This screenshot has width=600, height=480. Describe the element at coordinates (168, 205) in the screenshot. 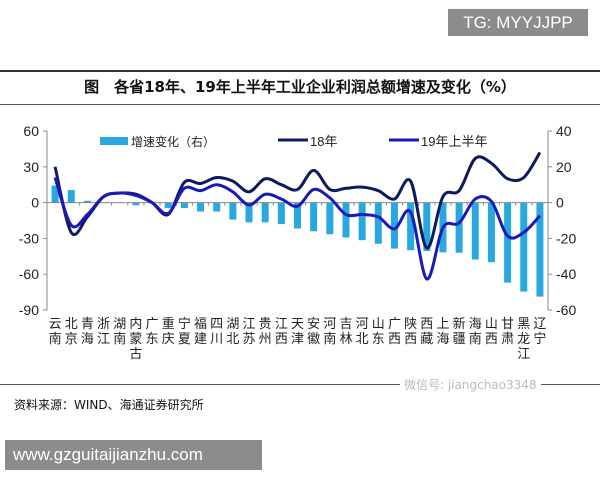

I see `bar-重庆` at that location.